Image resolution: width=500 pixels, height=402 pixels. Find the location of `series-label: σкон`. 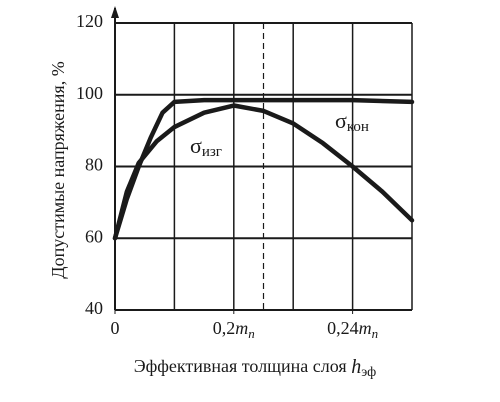

series-label: σкон is located at coordinates (352, 121).